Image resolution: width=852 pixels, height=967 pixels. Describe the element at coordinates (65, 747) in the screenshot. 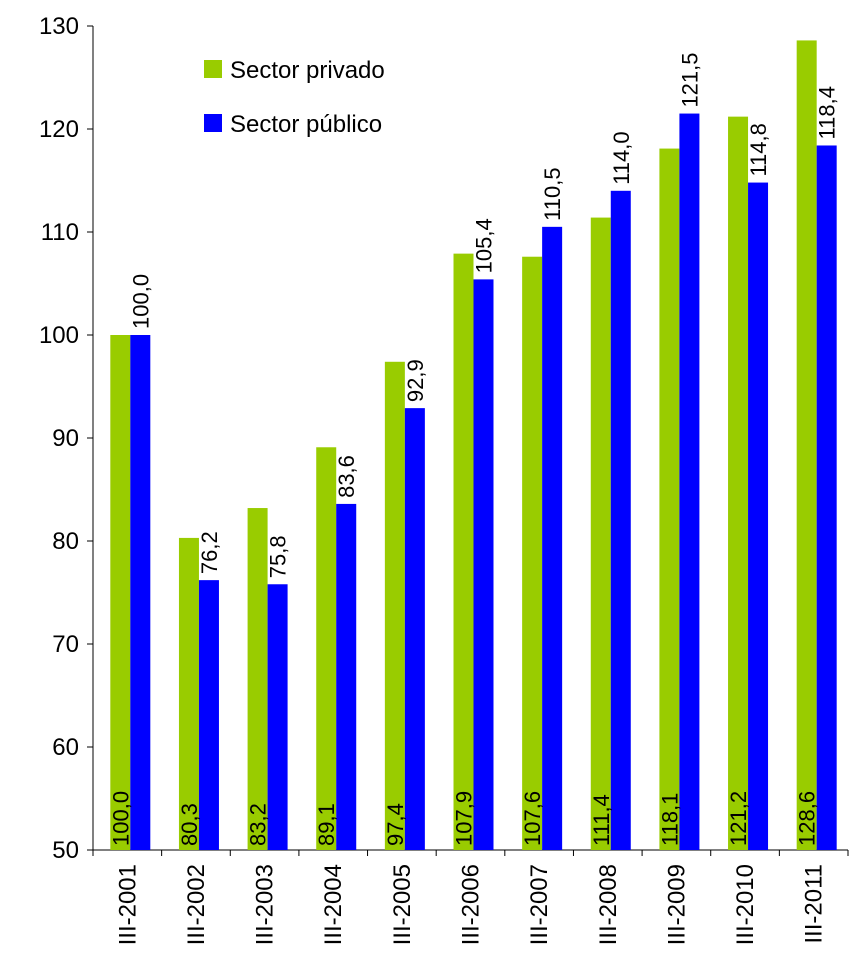

I see `y-tick-label: 60` at that location.